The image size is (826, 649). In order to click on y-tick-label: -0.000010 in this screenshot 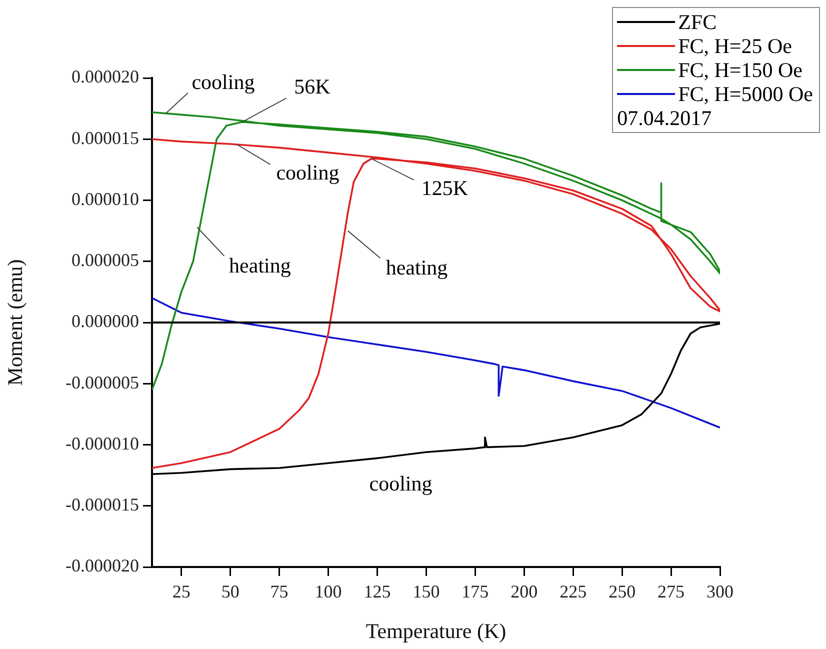, I will do `click(102, 443)`.